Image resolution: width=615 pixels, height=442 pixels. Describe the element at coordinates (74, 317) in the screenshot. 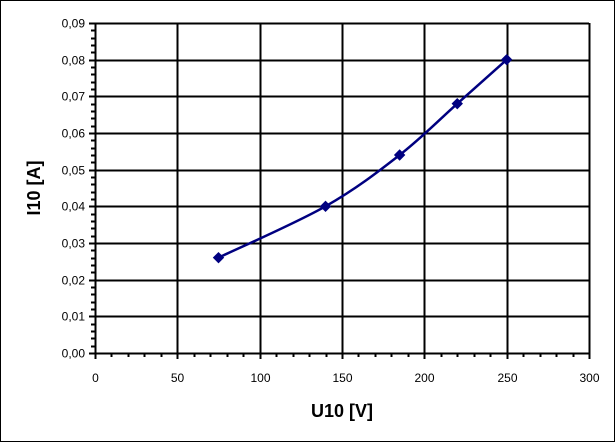

I see `y-tick-label: 0,01` at that location.